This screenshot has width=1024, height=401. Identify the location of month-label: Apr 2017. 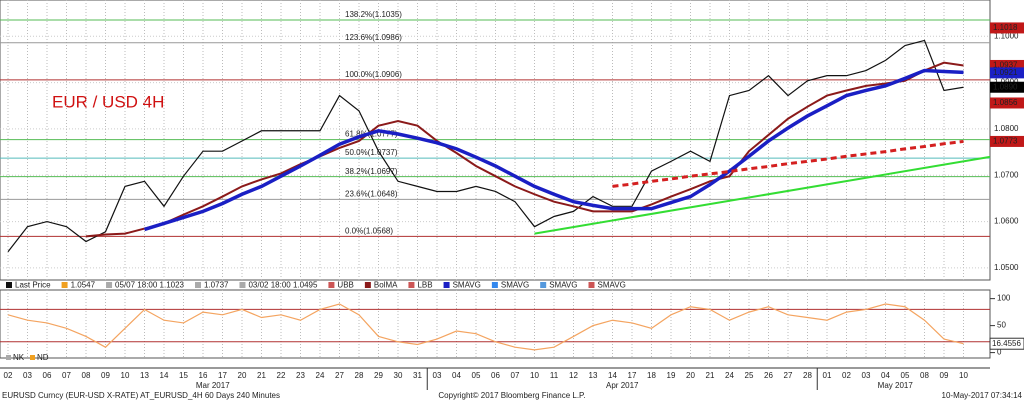
(622, 385).